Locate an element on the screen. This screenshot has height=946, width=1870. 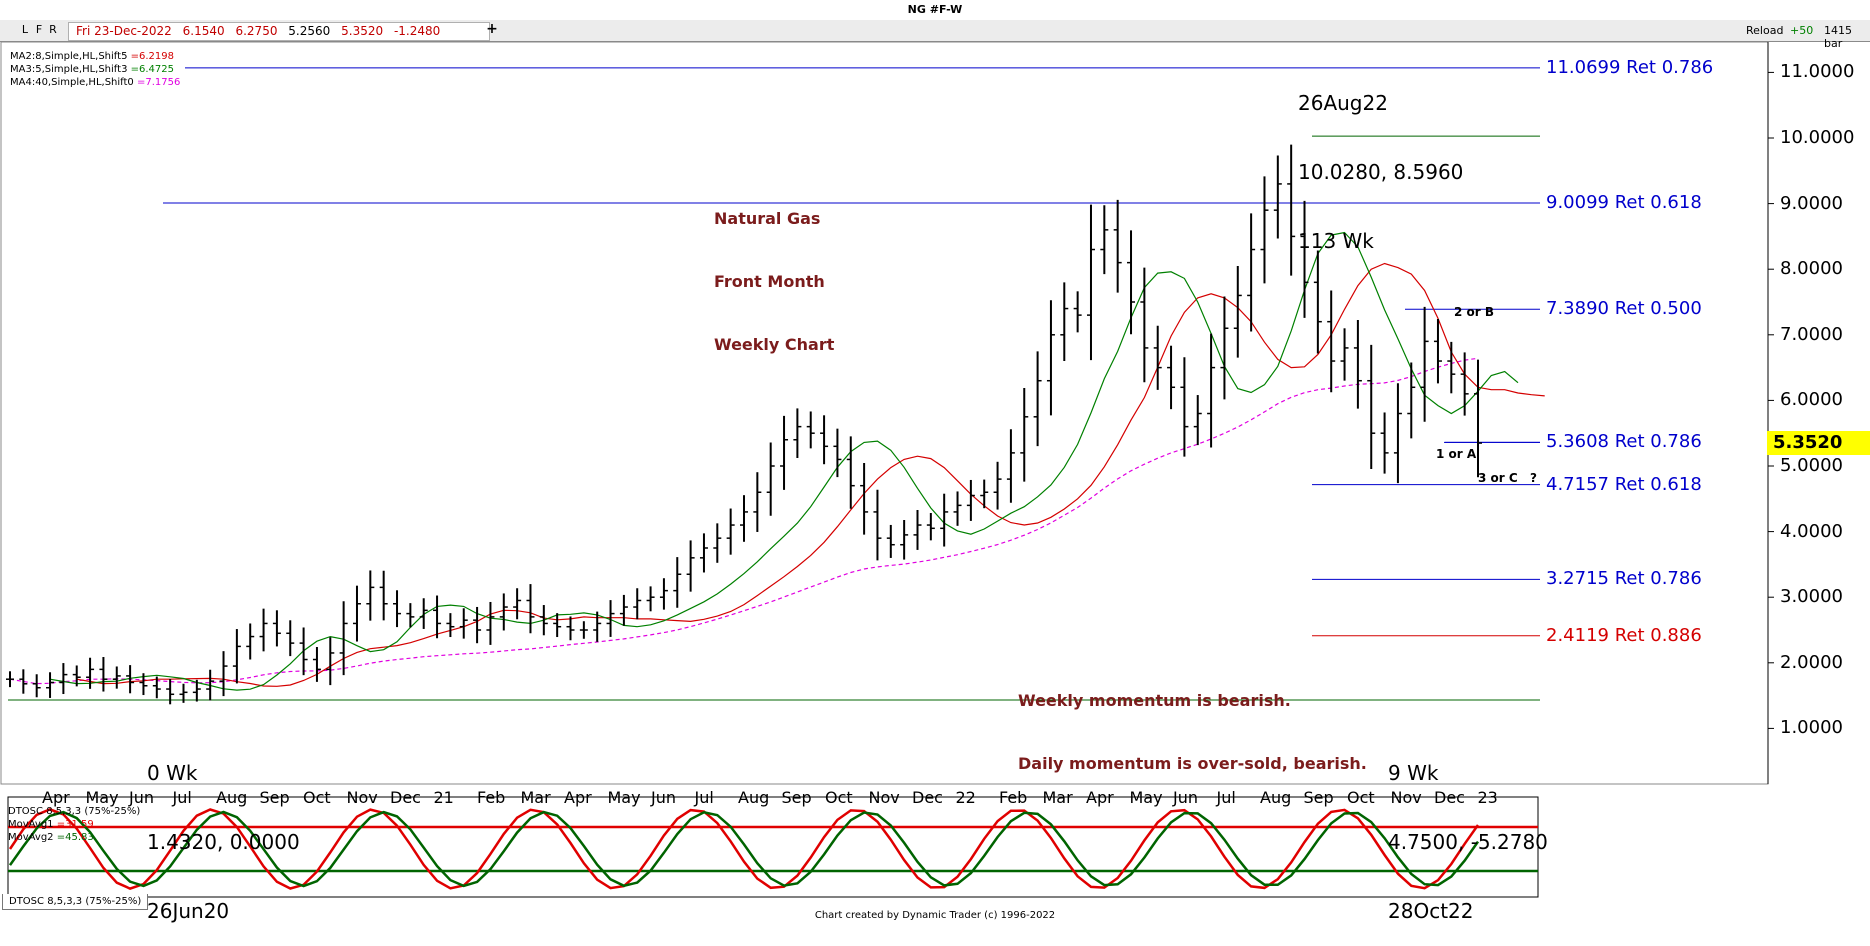
x-tick-label: Mar is located at coordinates (1057, 797).